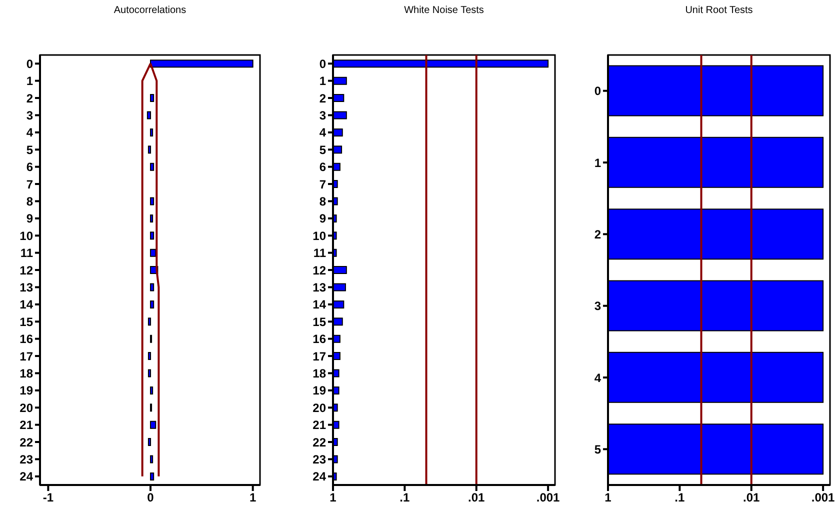  I want to click on chart-title: Autocorrelations, so click(150, 10).